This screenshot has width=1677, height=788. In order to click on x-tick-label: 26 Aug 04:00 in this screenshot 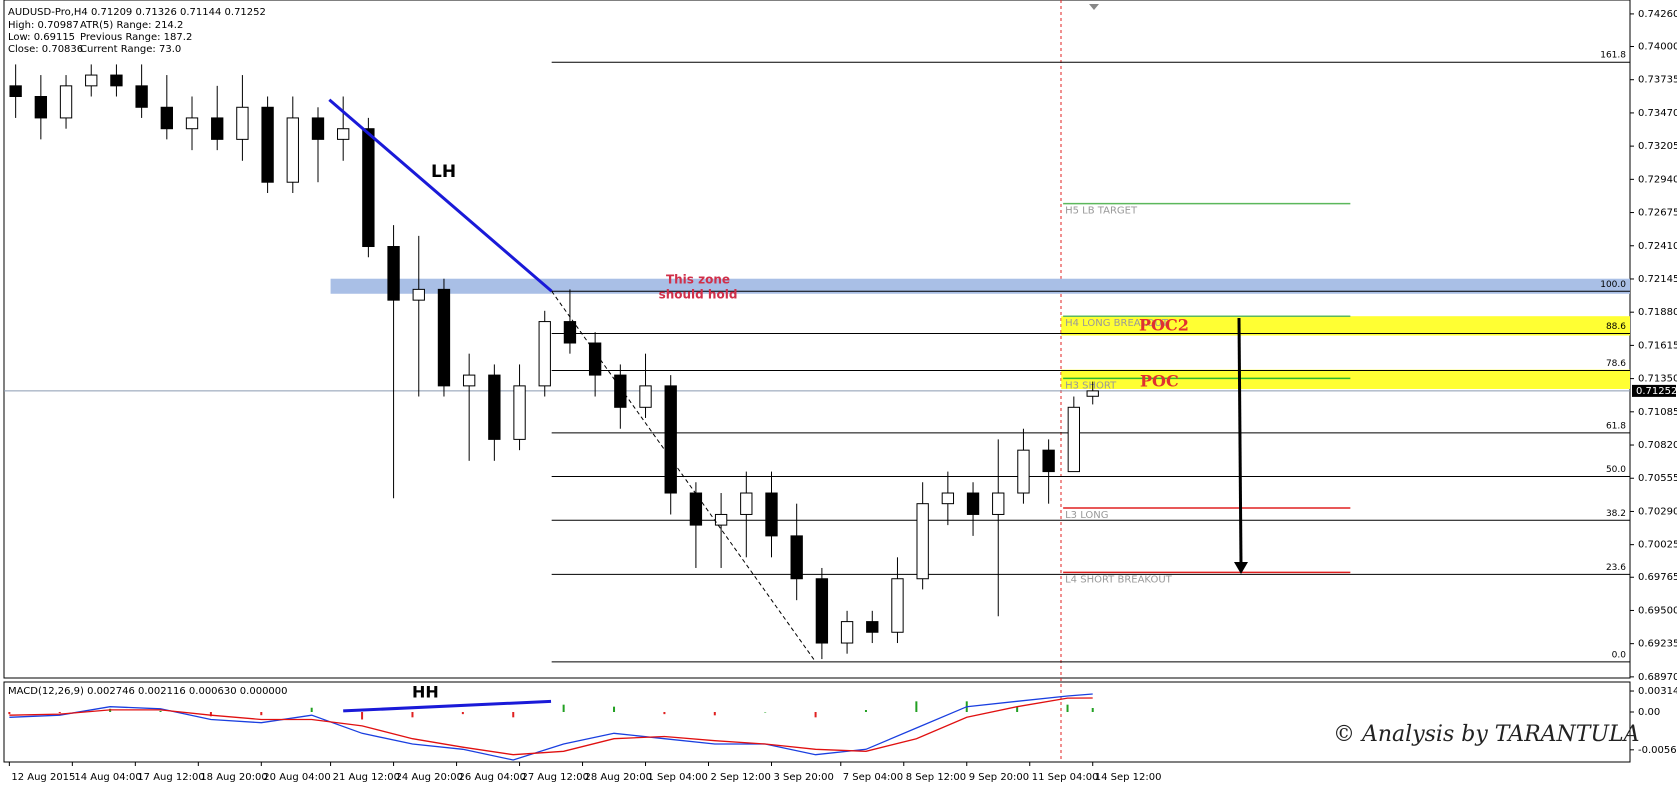, I will do `click(492, 777)`.